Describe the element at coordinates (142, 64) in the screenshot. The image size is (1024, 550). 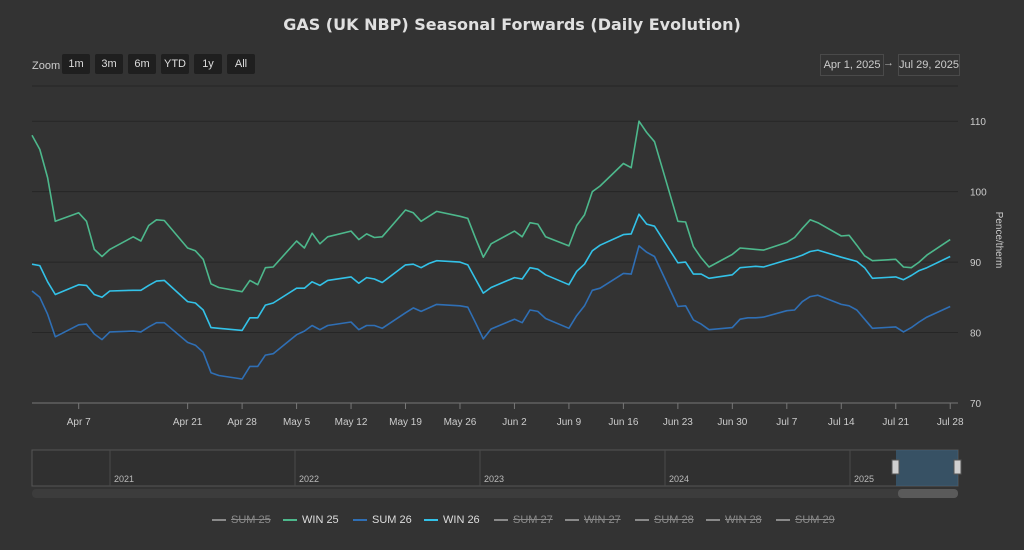
I see `zoom-6m-button: 6m` at that location.